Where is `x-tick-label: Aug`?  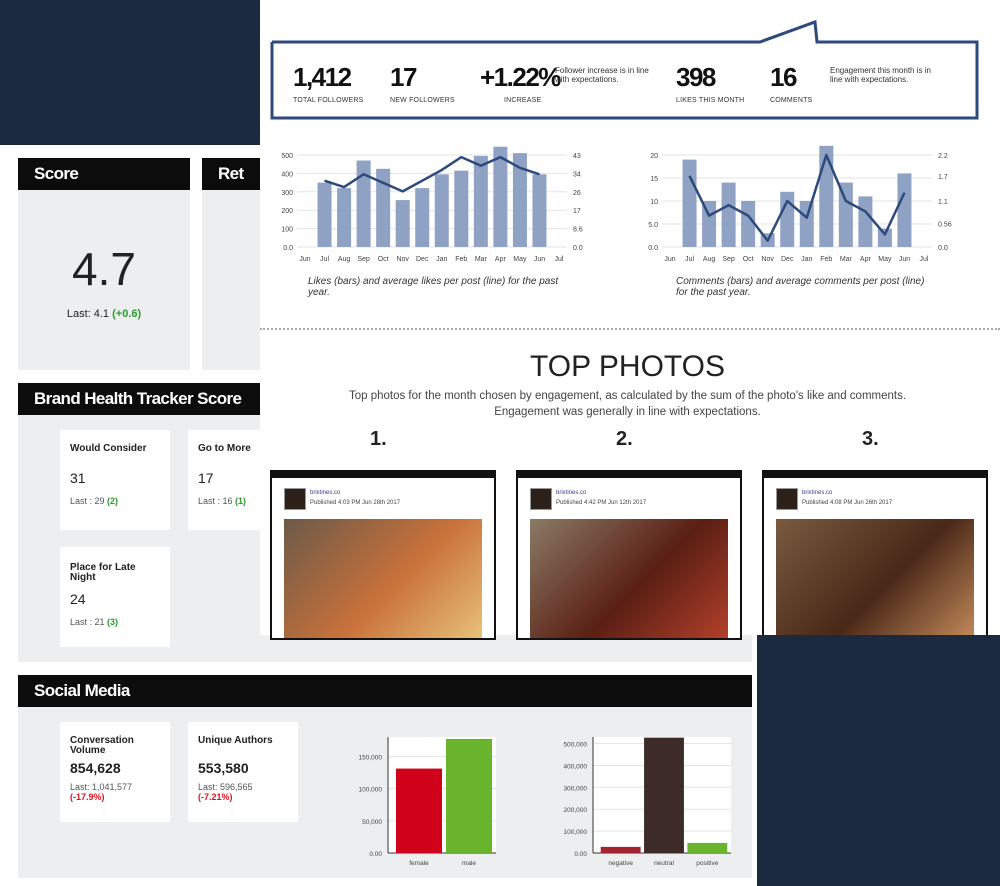
x-tick-label: Aug is located at coordinates (344, 259).